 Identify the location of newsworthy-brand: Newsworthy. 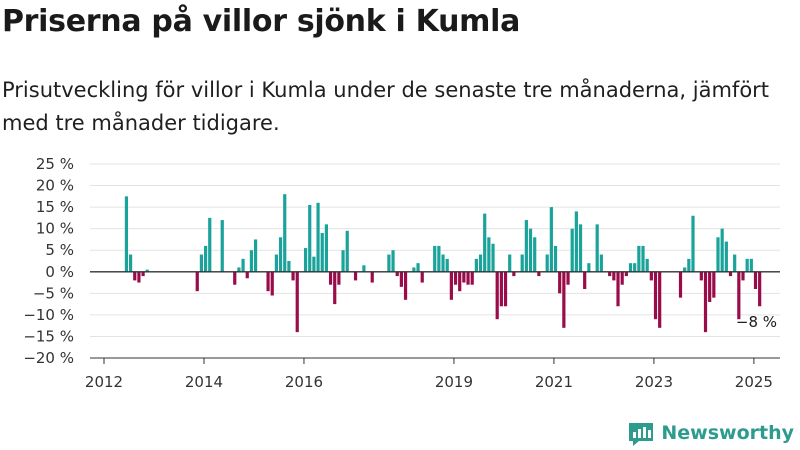
(710, 433).